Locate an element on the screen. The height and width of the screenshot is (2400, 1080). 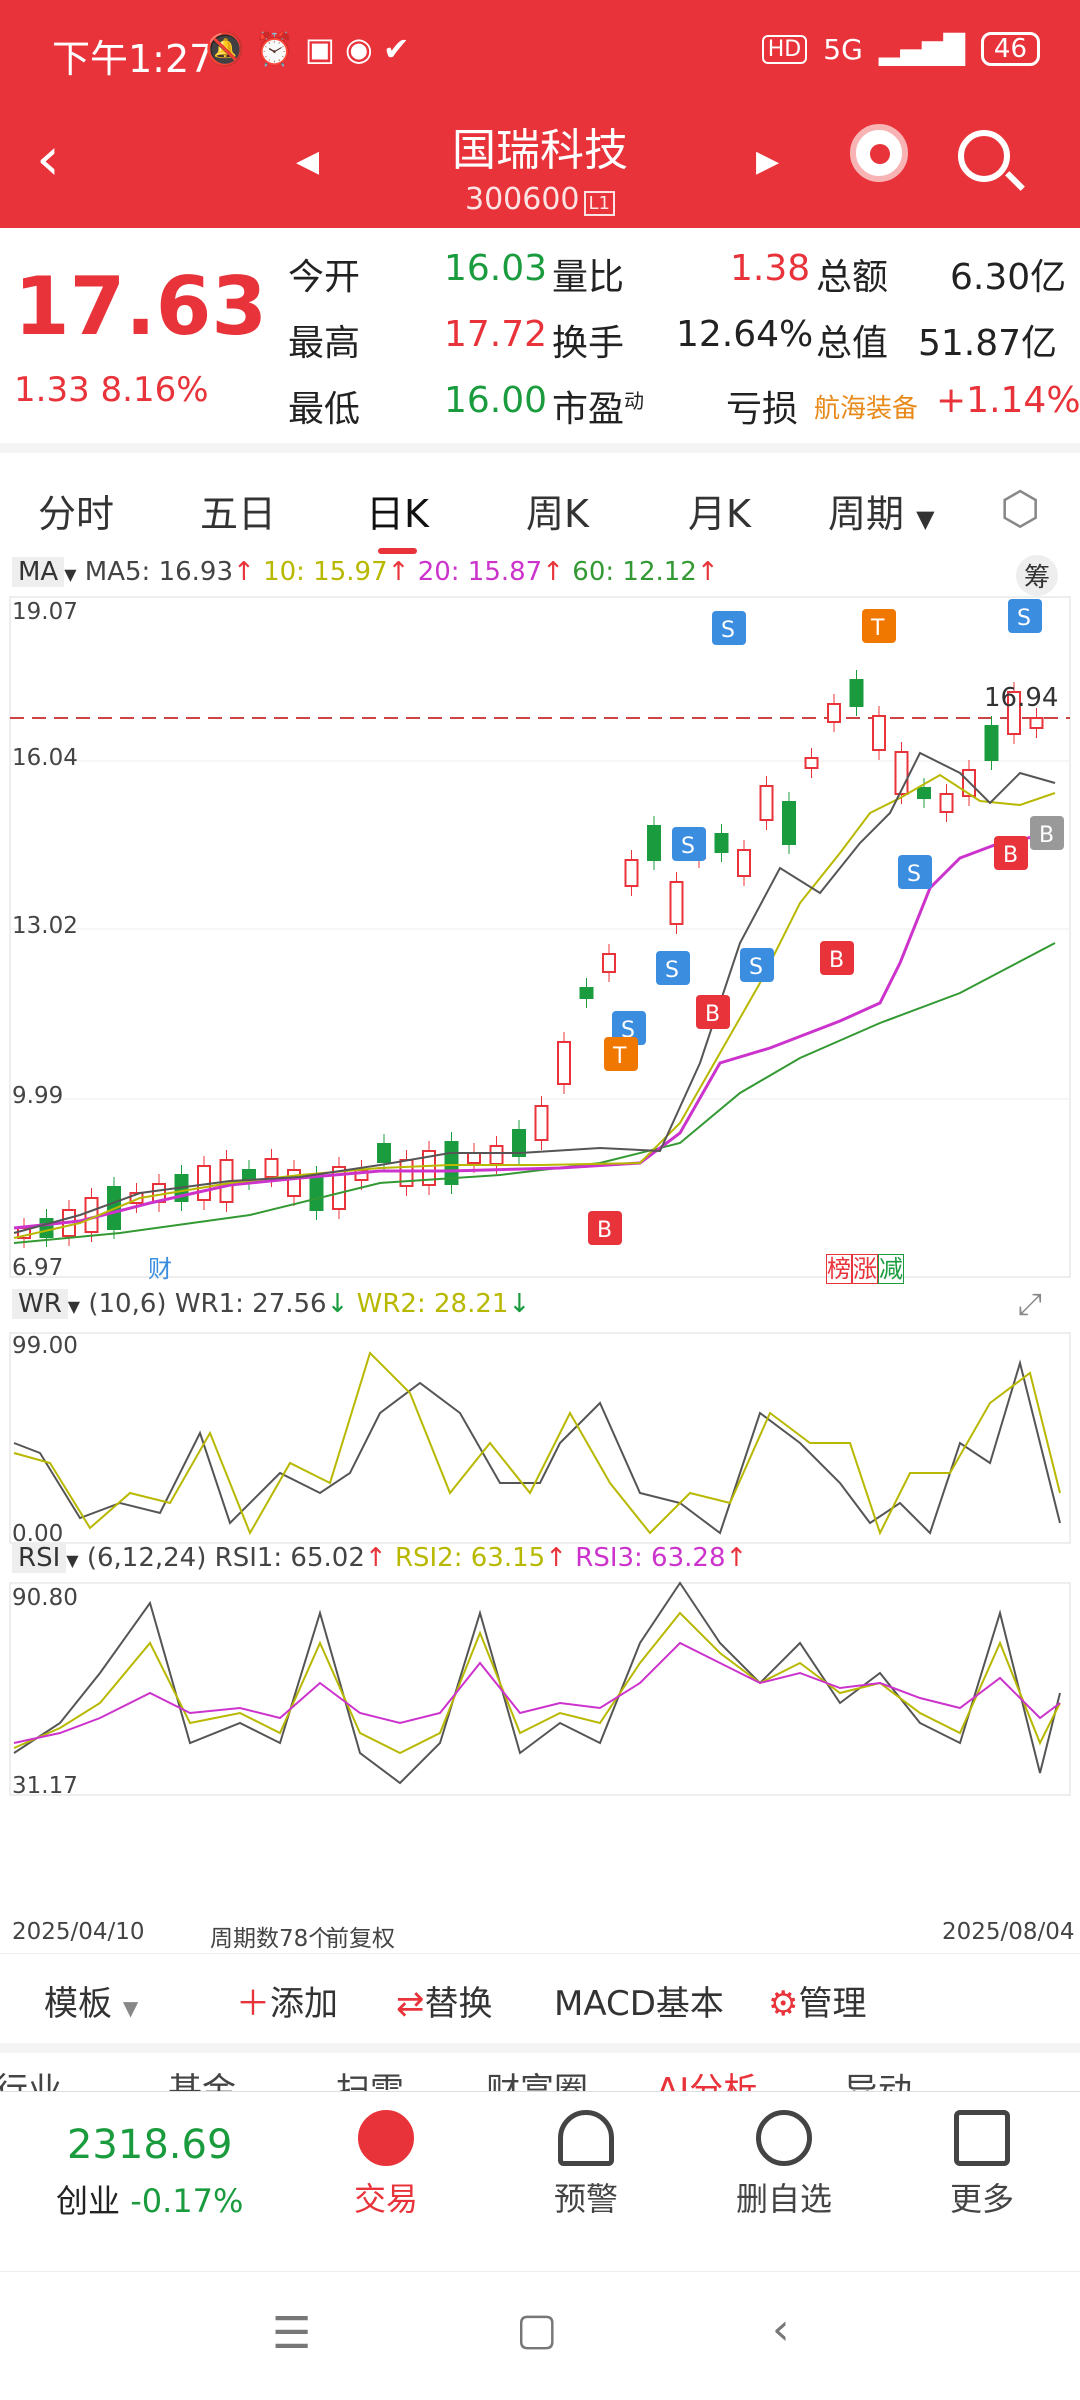
index-widget: 2318.69 创业 -0.17% is located at coordinates (149, 2172).